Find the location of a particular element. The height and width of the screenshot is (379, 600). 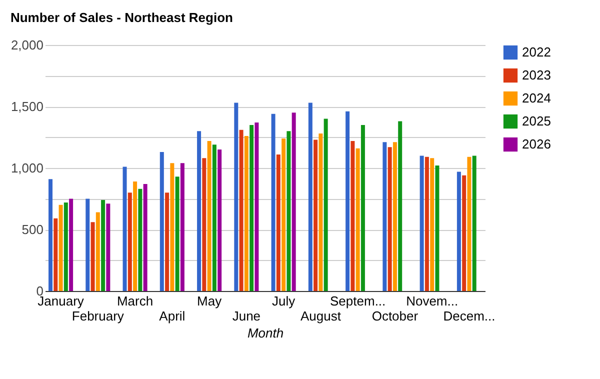

x-tick-label: June is located at coordinates (246, 316).